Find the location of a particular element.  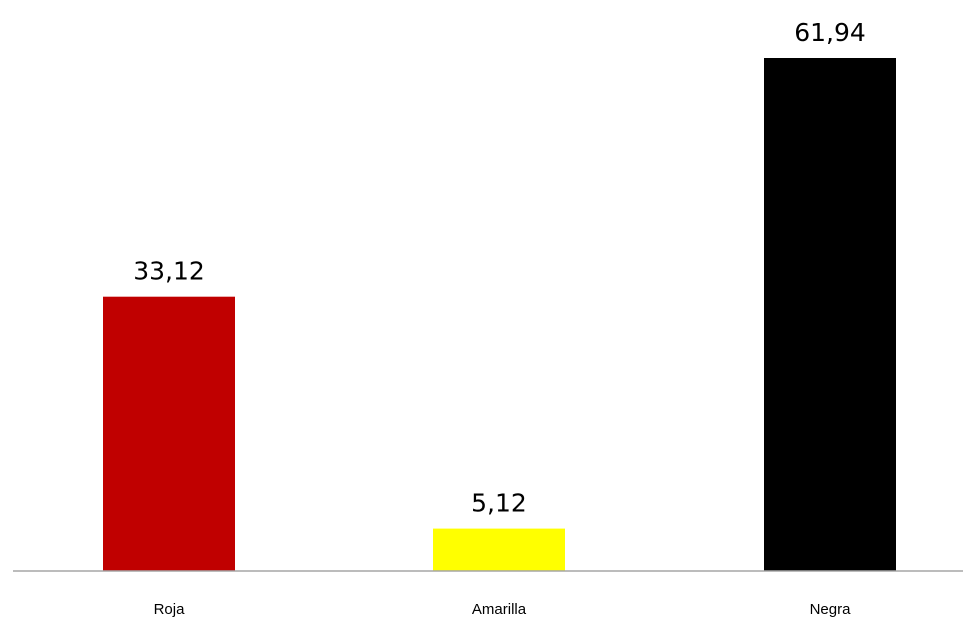

category-label-amarilla: Amarilla is located at coordinates (499, 609).